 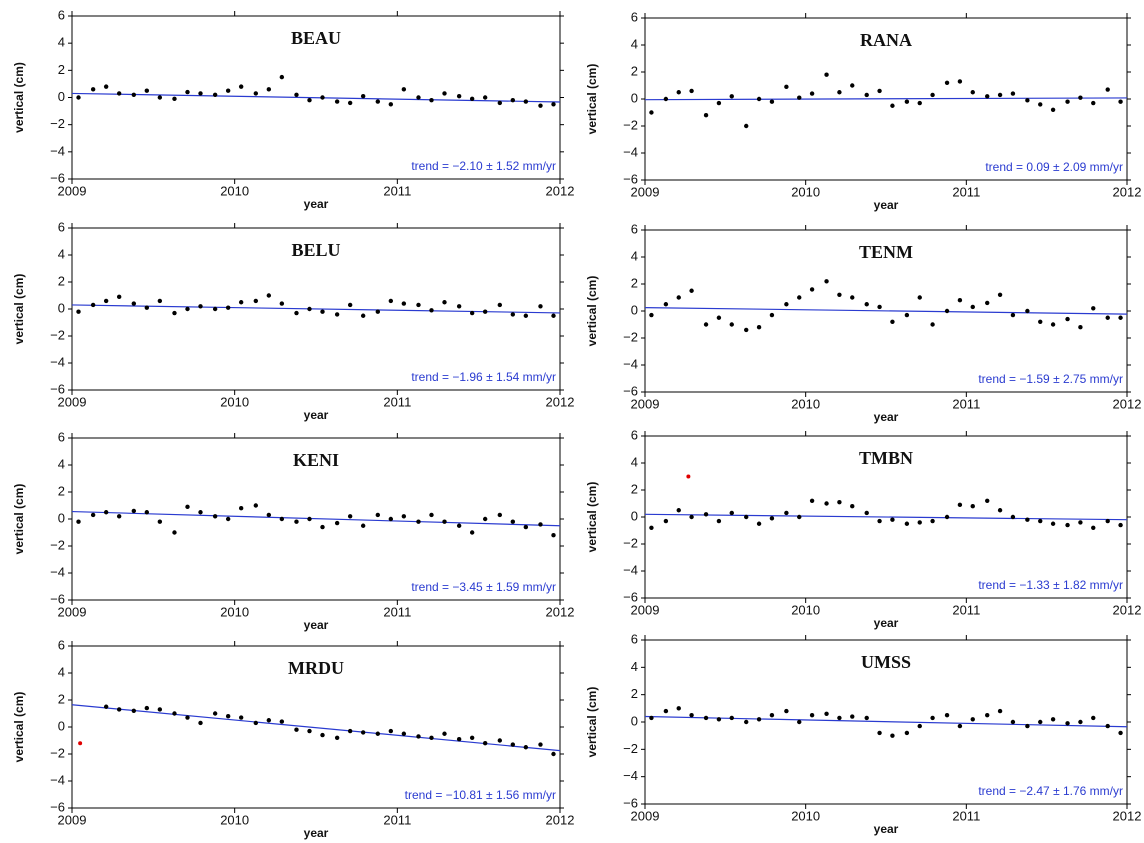 What do you see at coordinates (61, 253) in the screenshot?
I see `y-tick-label: 4` at bounding box center [61, 253].